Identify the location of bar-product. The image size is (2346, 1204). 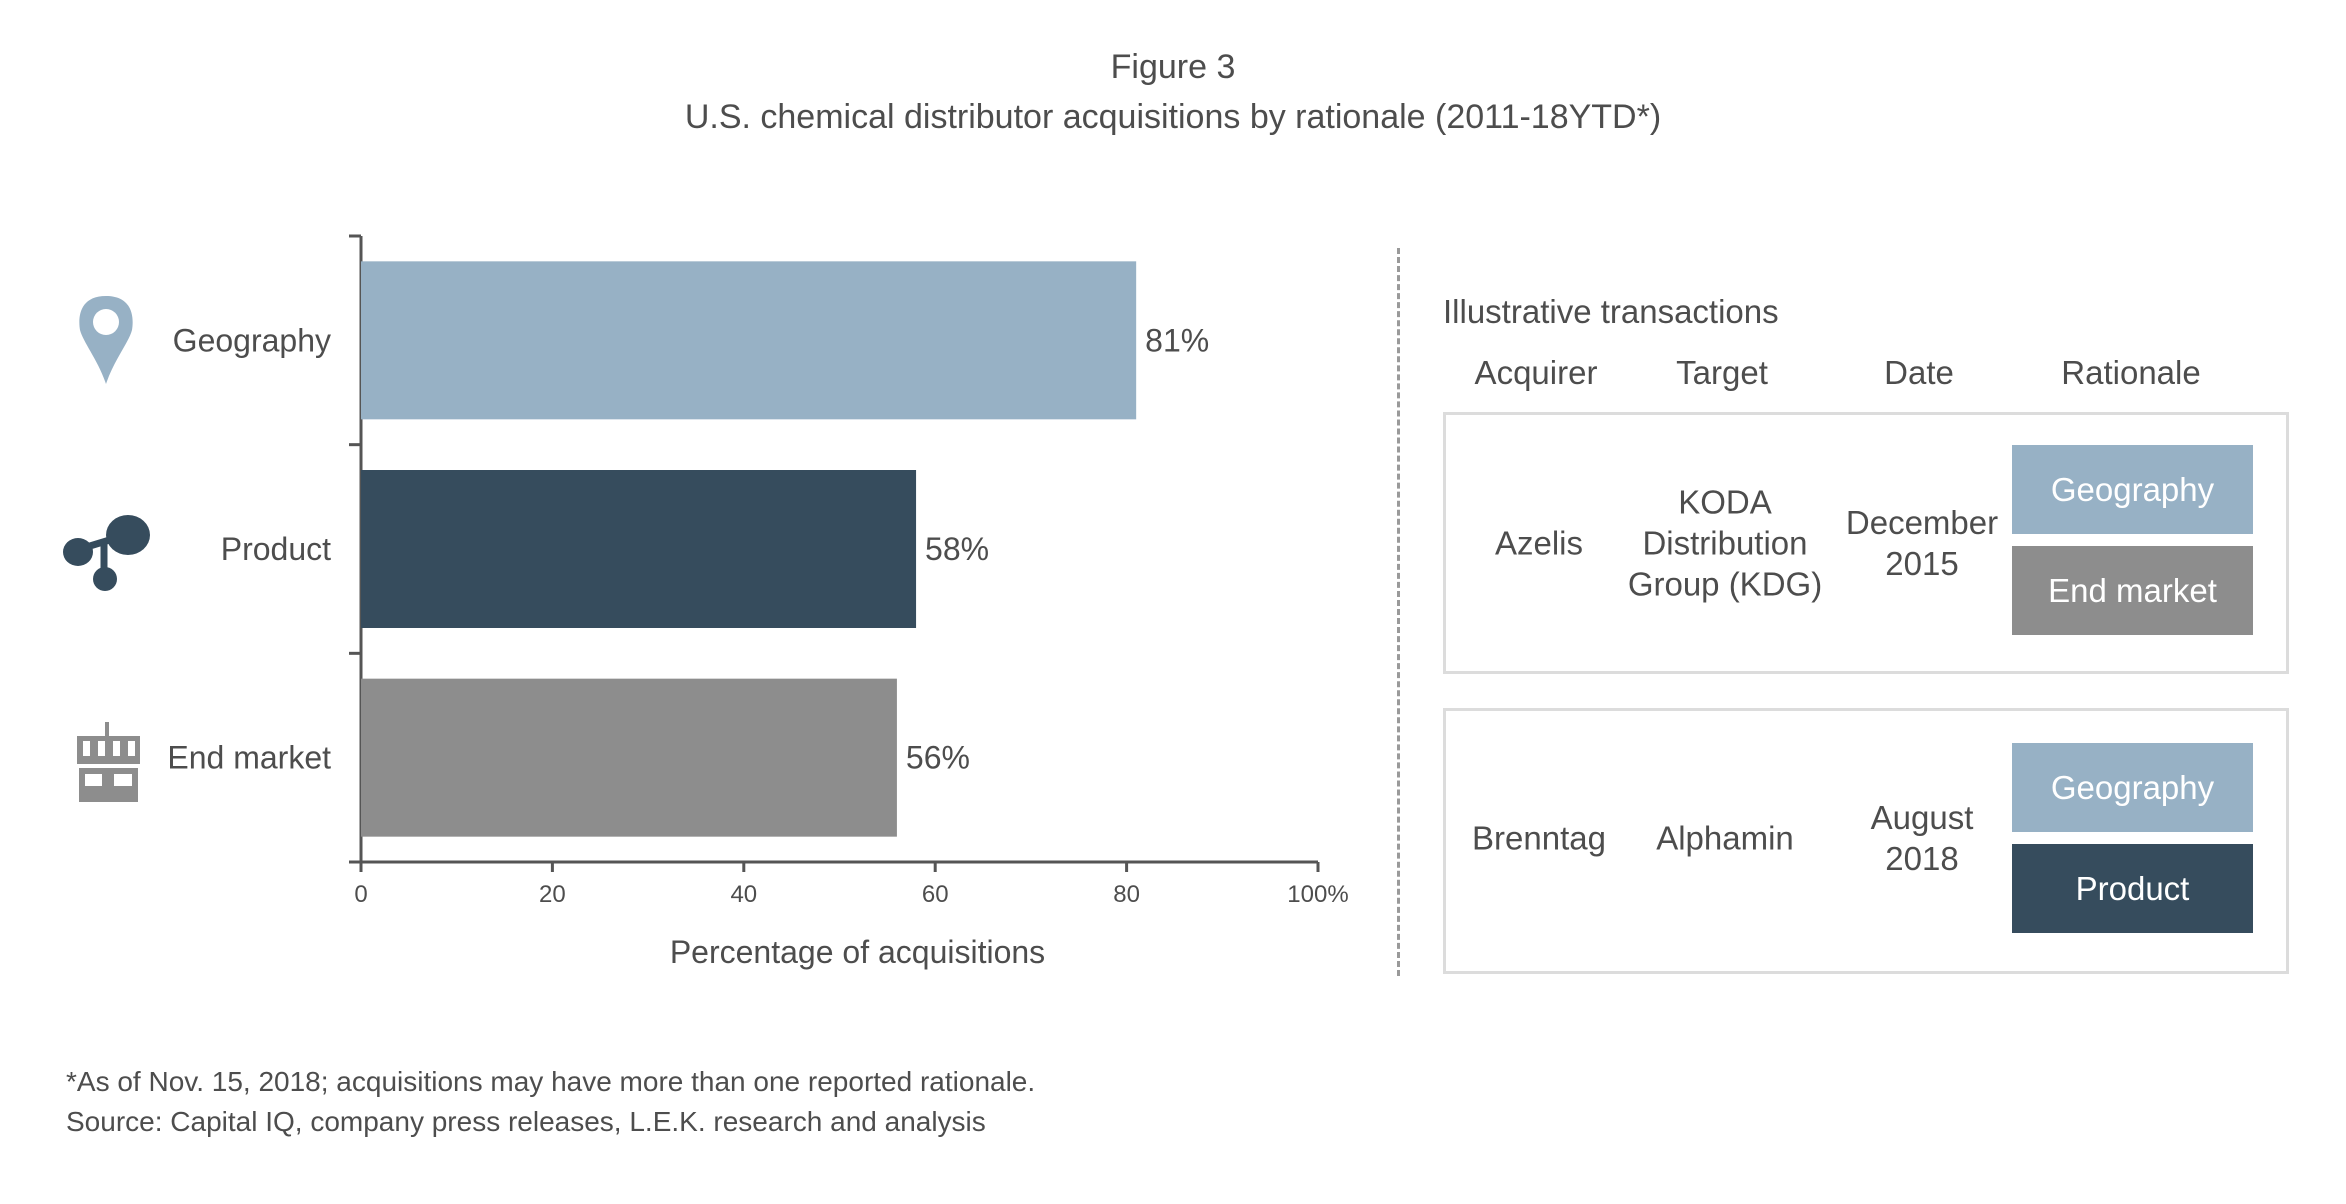
(639, 549).